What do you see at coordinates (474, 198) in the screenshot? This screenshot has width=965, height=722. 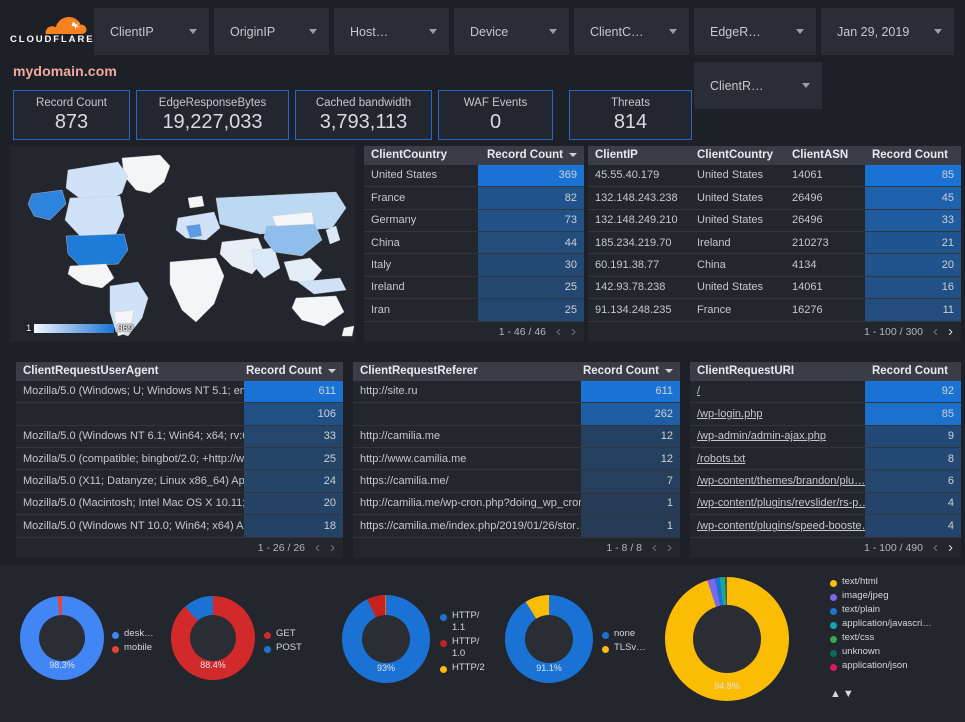 I see `table-row: France 82` at bounding box center [474, 198].